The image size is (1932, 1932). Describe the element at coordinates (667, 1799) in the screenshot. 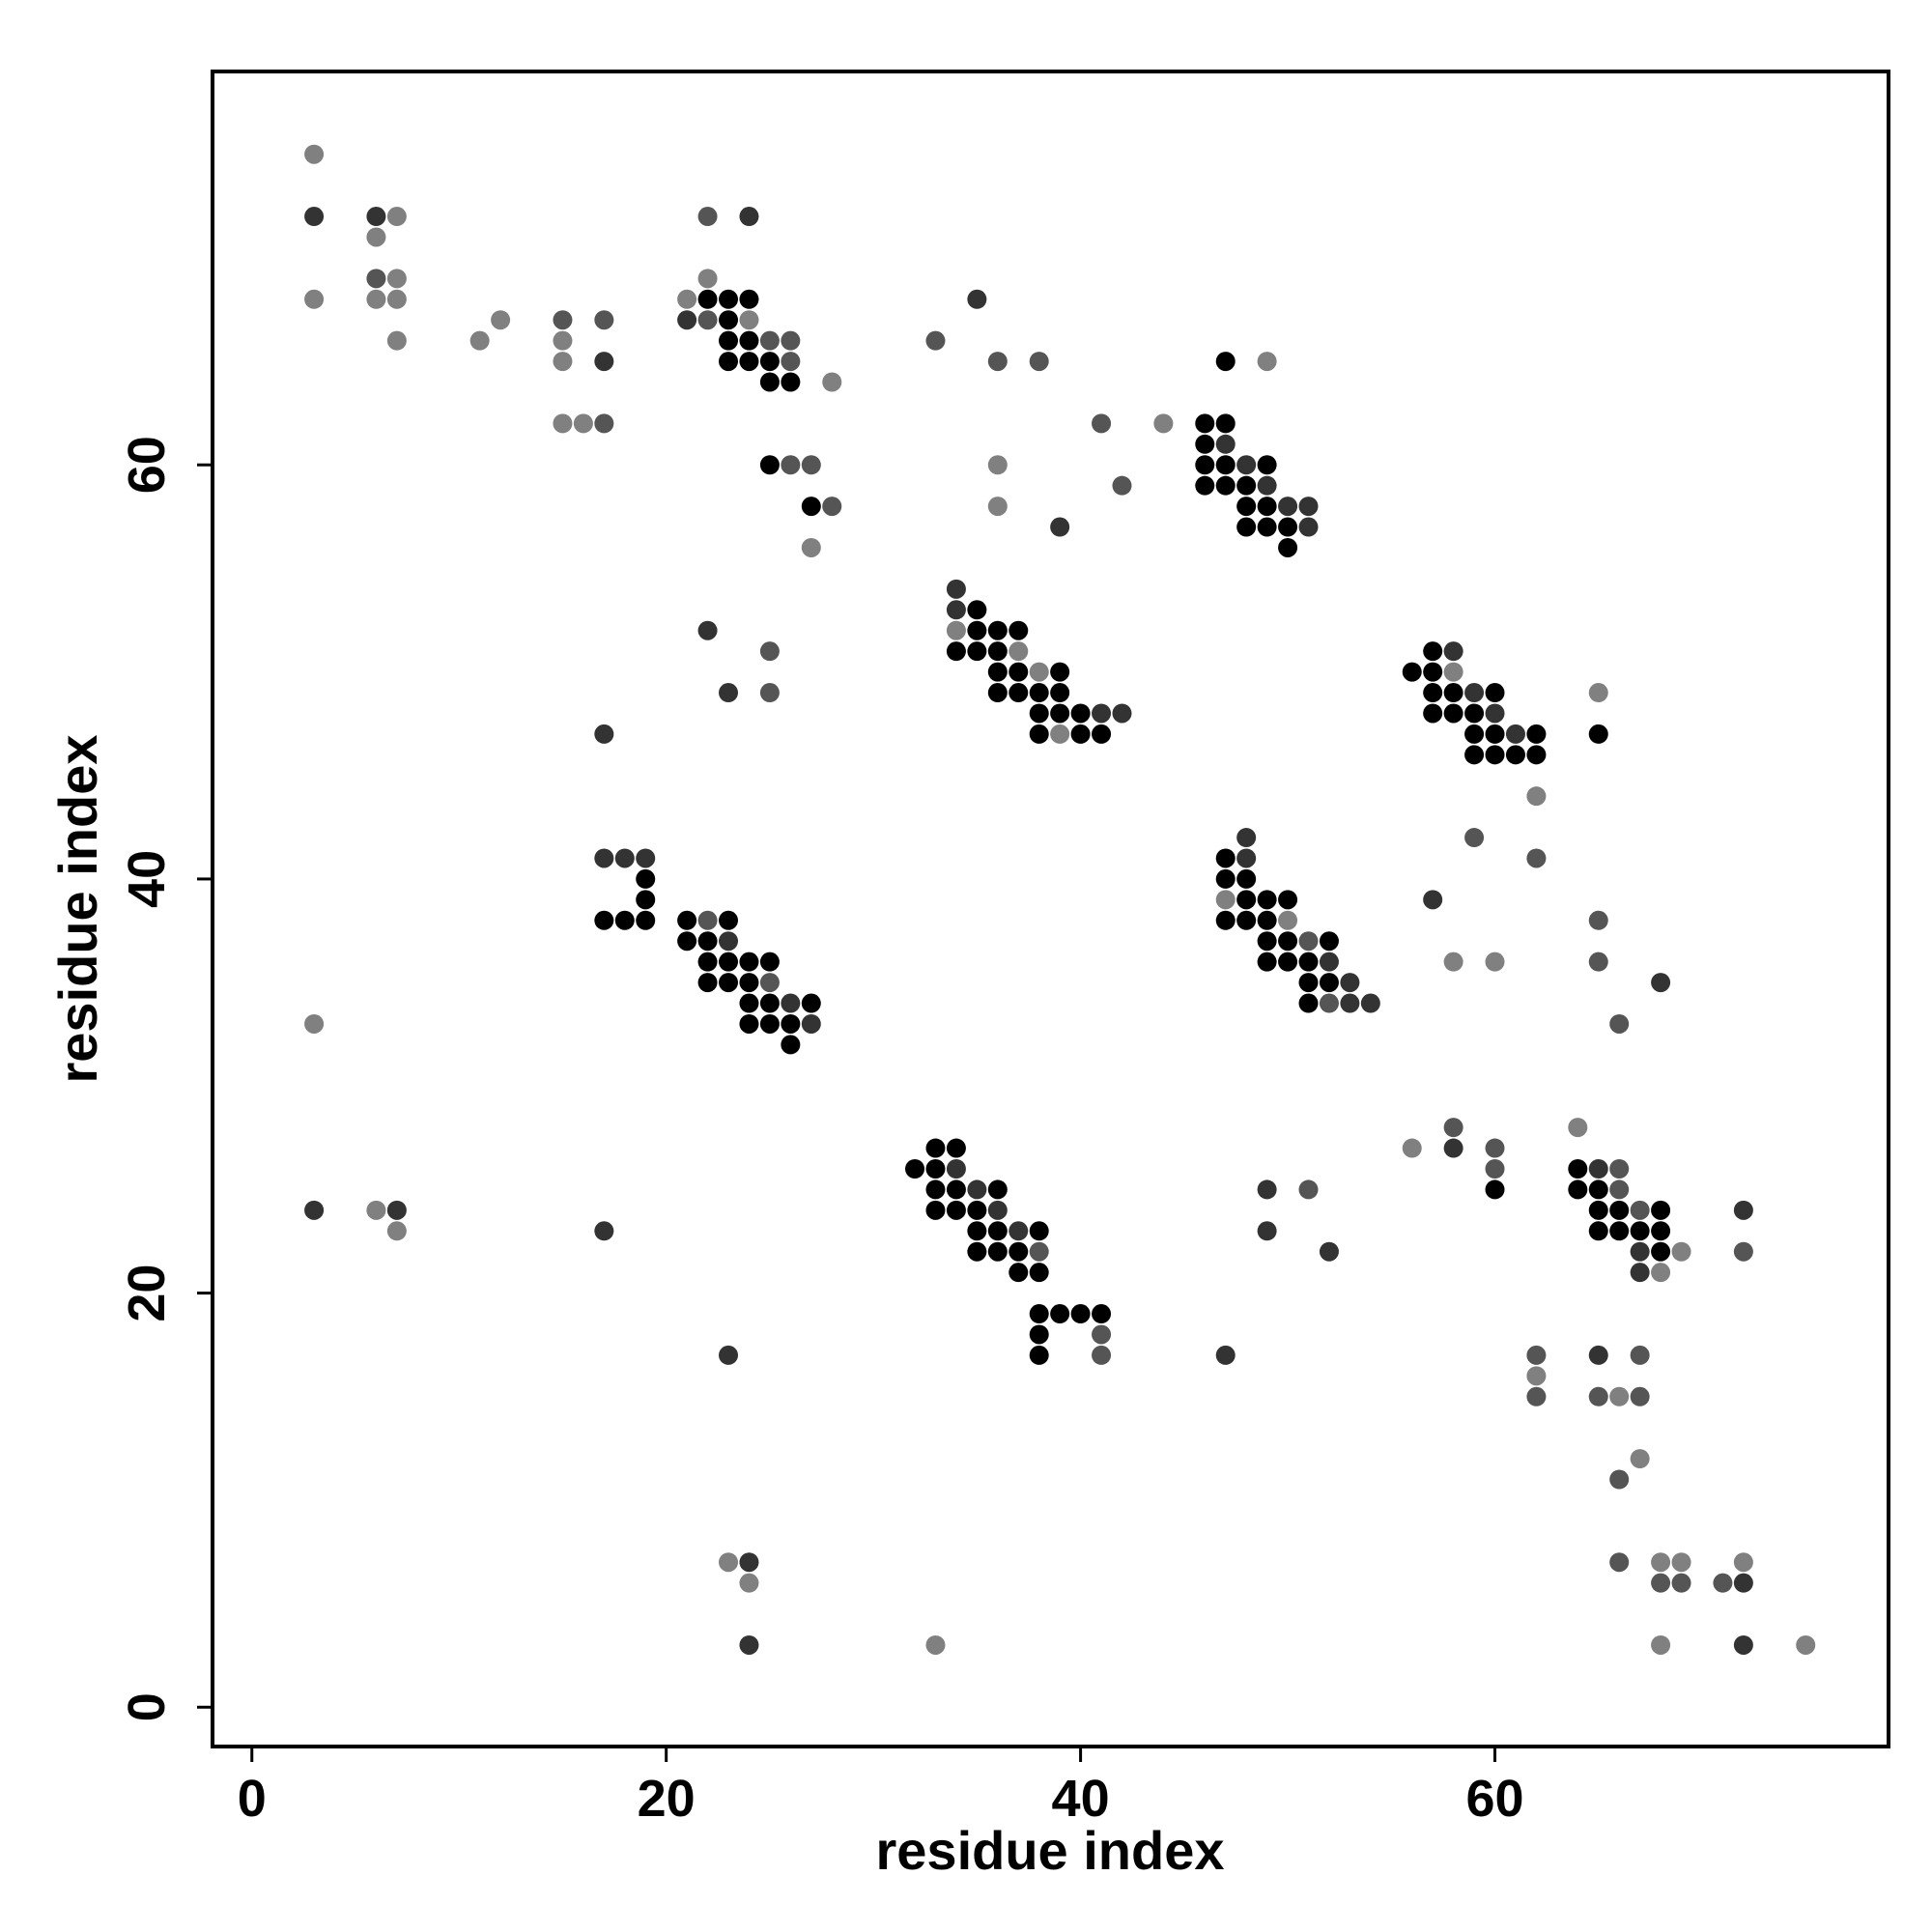

I see `x-tick-label: 20` at that location.